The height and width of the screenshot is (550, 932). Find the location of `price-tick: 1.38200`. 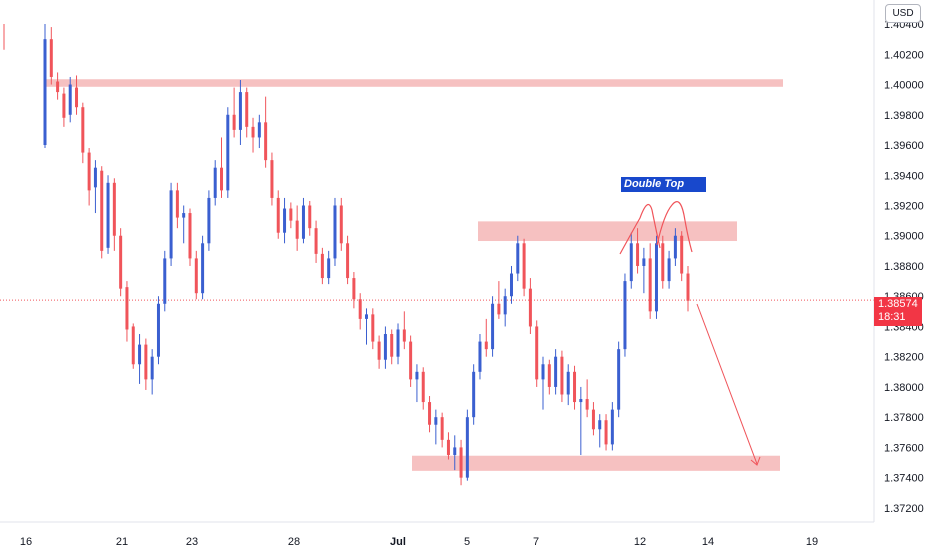

price-tick: 1.38200 is located at coordinates (904, 358).